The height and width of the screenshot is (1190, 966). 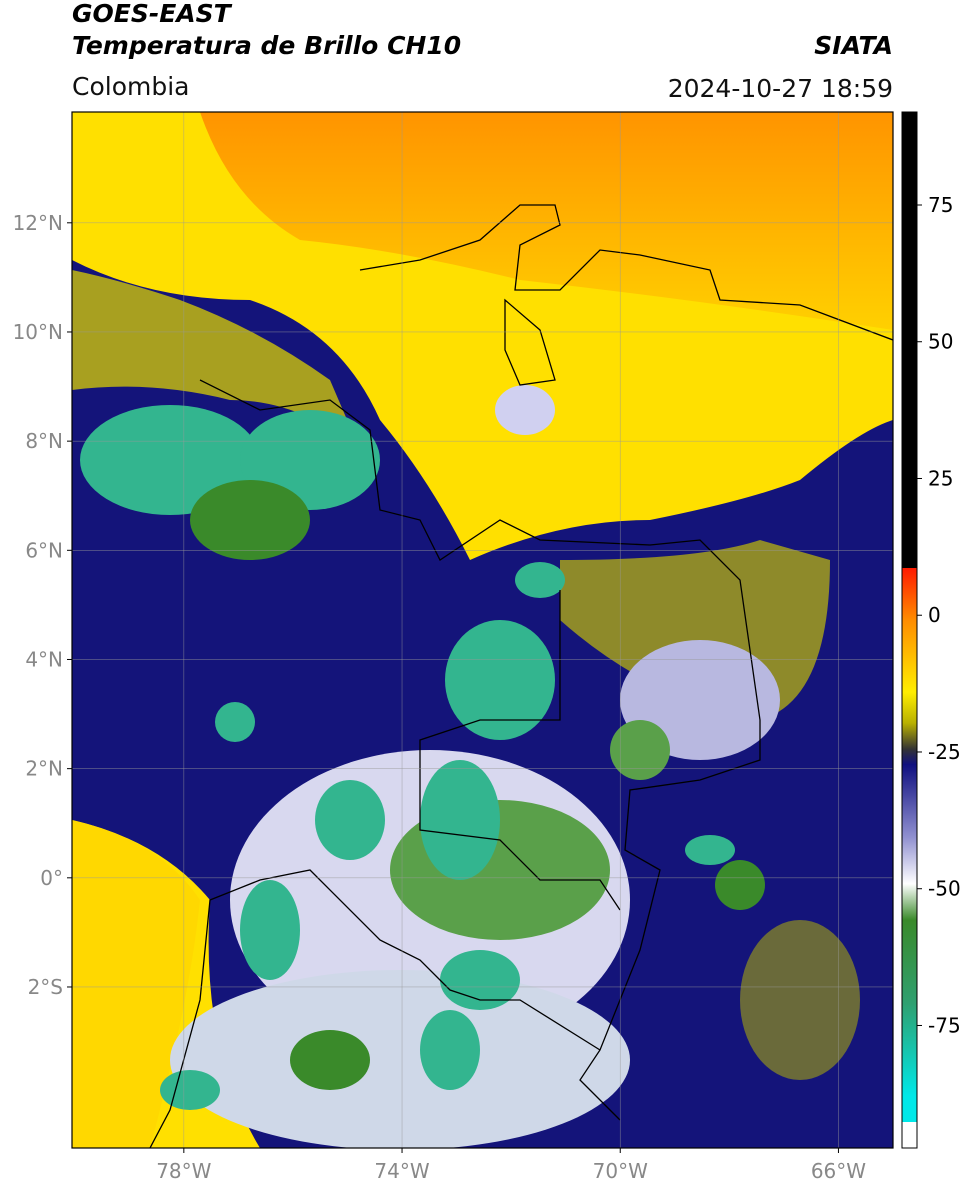 I want to click on colorbar, so click(x=909, y=630).